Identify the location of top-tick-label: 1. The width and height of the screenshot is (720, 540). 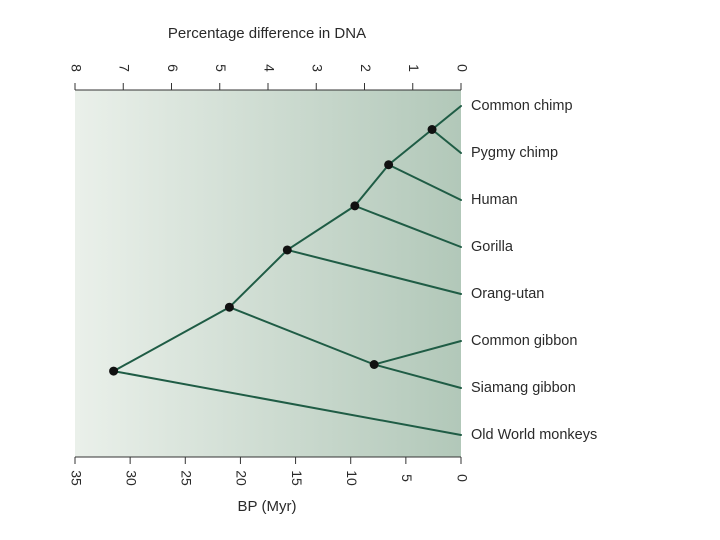
(414, 68).